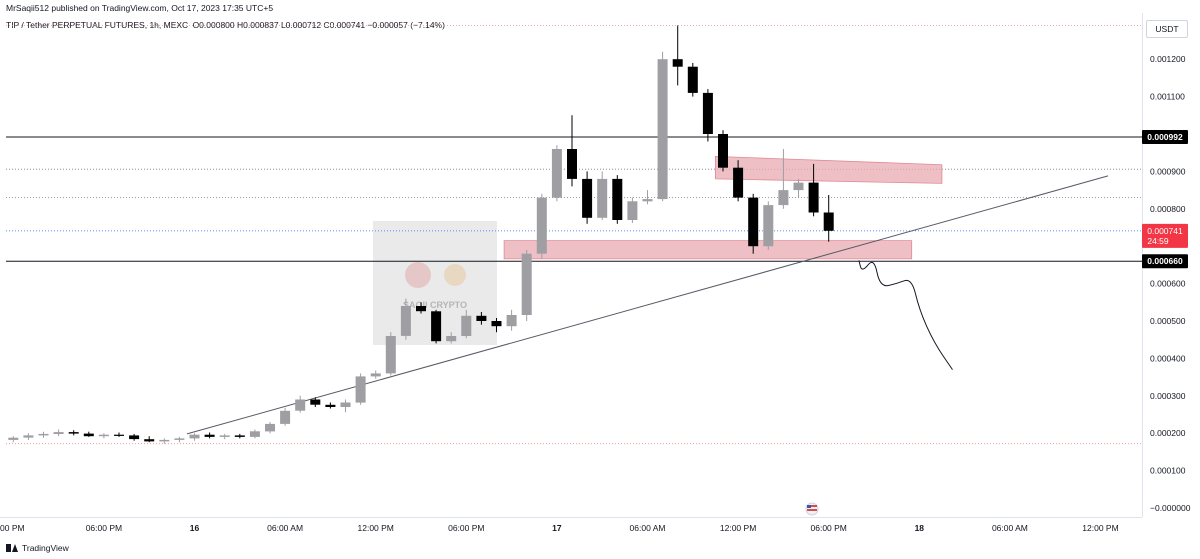  What do you see at coordinates (285, 528) in the screenshot?
I see `x-tick-label: 06:00 AM` at bounding box center [285, 528].